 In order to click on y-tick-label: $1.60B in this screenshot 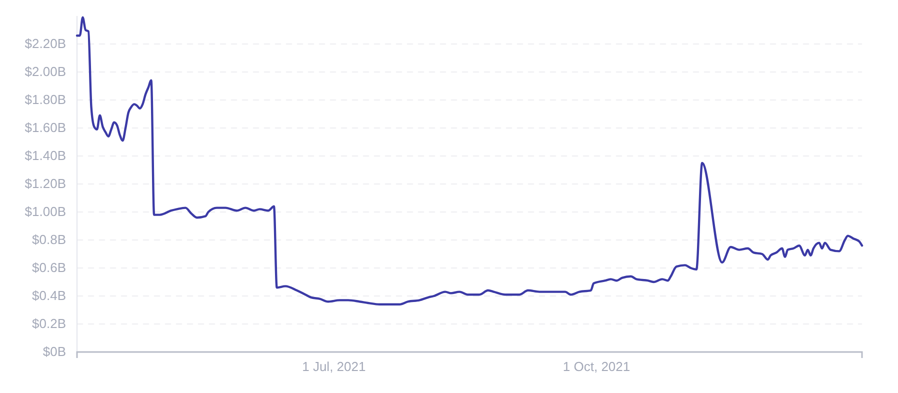, I will do `click(45, 128)`.